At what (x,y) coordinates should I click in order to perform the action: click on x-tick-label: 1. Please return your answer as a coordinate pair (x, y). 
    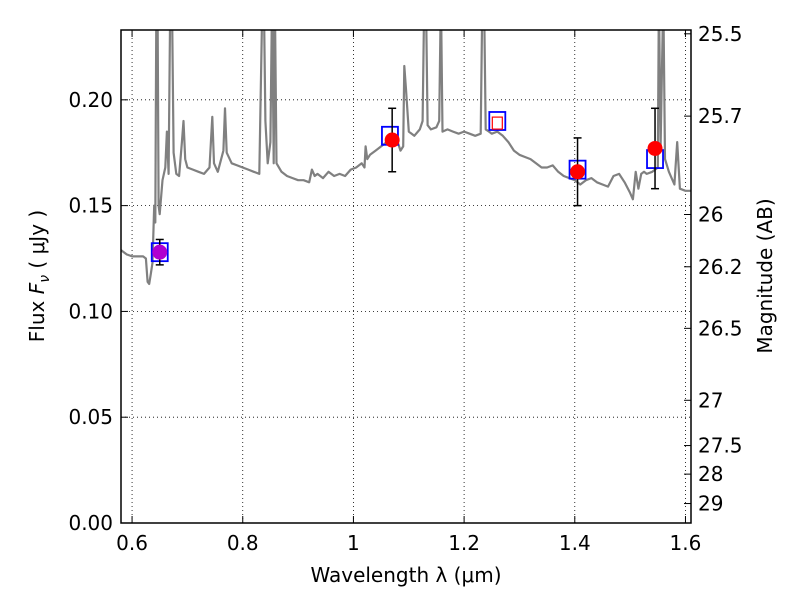
    Looking at the image, I should click on (353, 543).